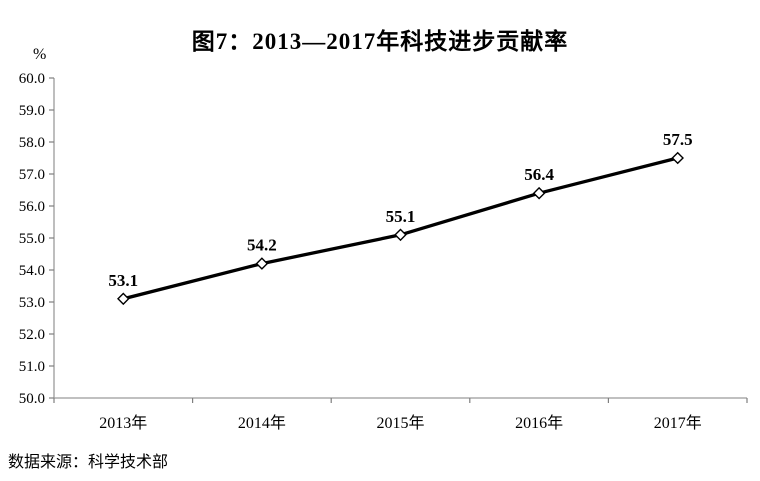  Describe the element at coordinates (32, 303) in the screenshot. I see `y-axis-tick-label: 53.0` at that location.